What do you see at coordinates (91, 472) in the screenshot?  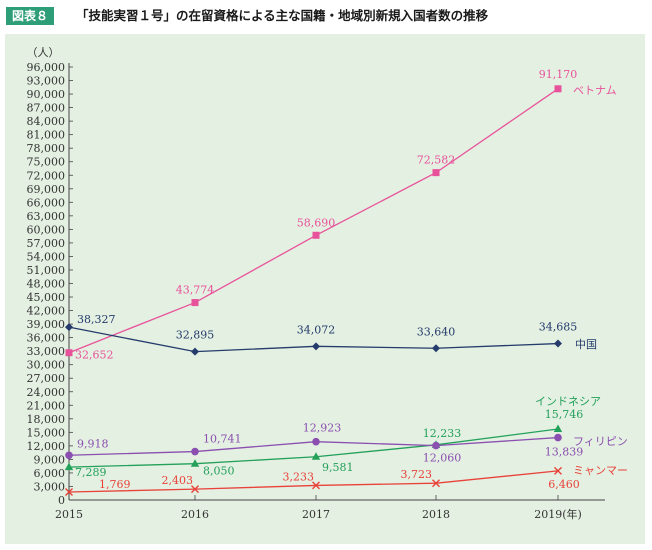 I see `data-label: 7,289` at bounding box center [91, 472].